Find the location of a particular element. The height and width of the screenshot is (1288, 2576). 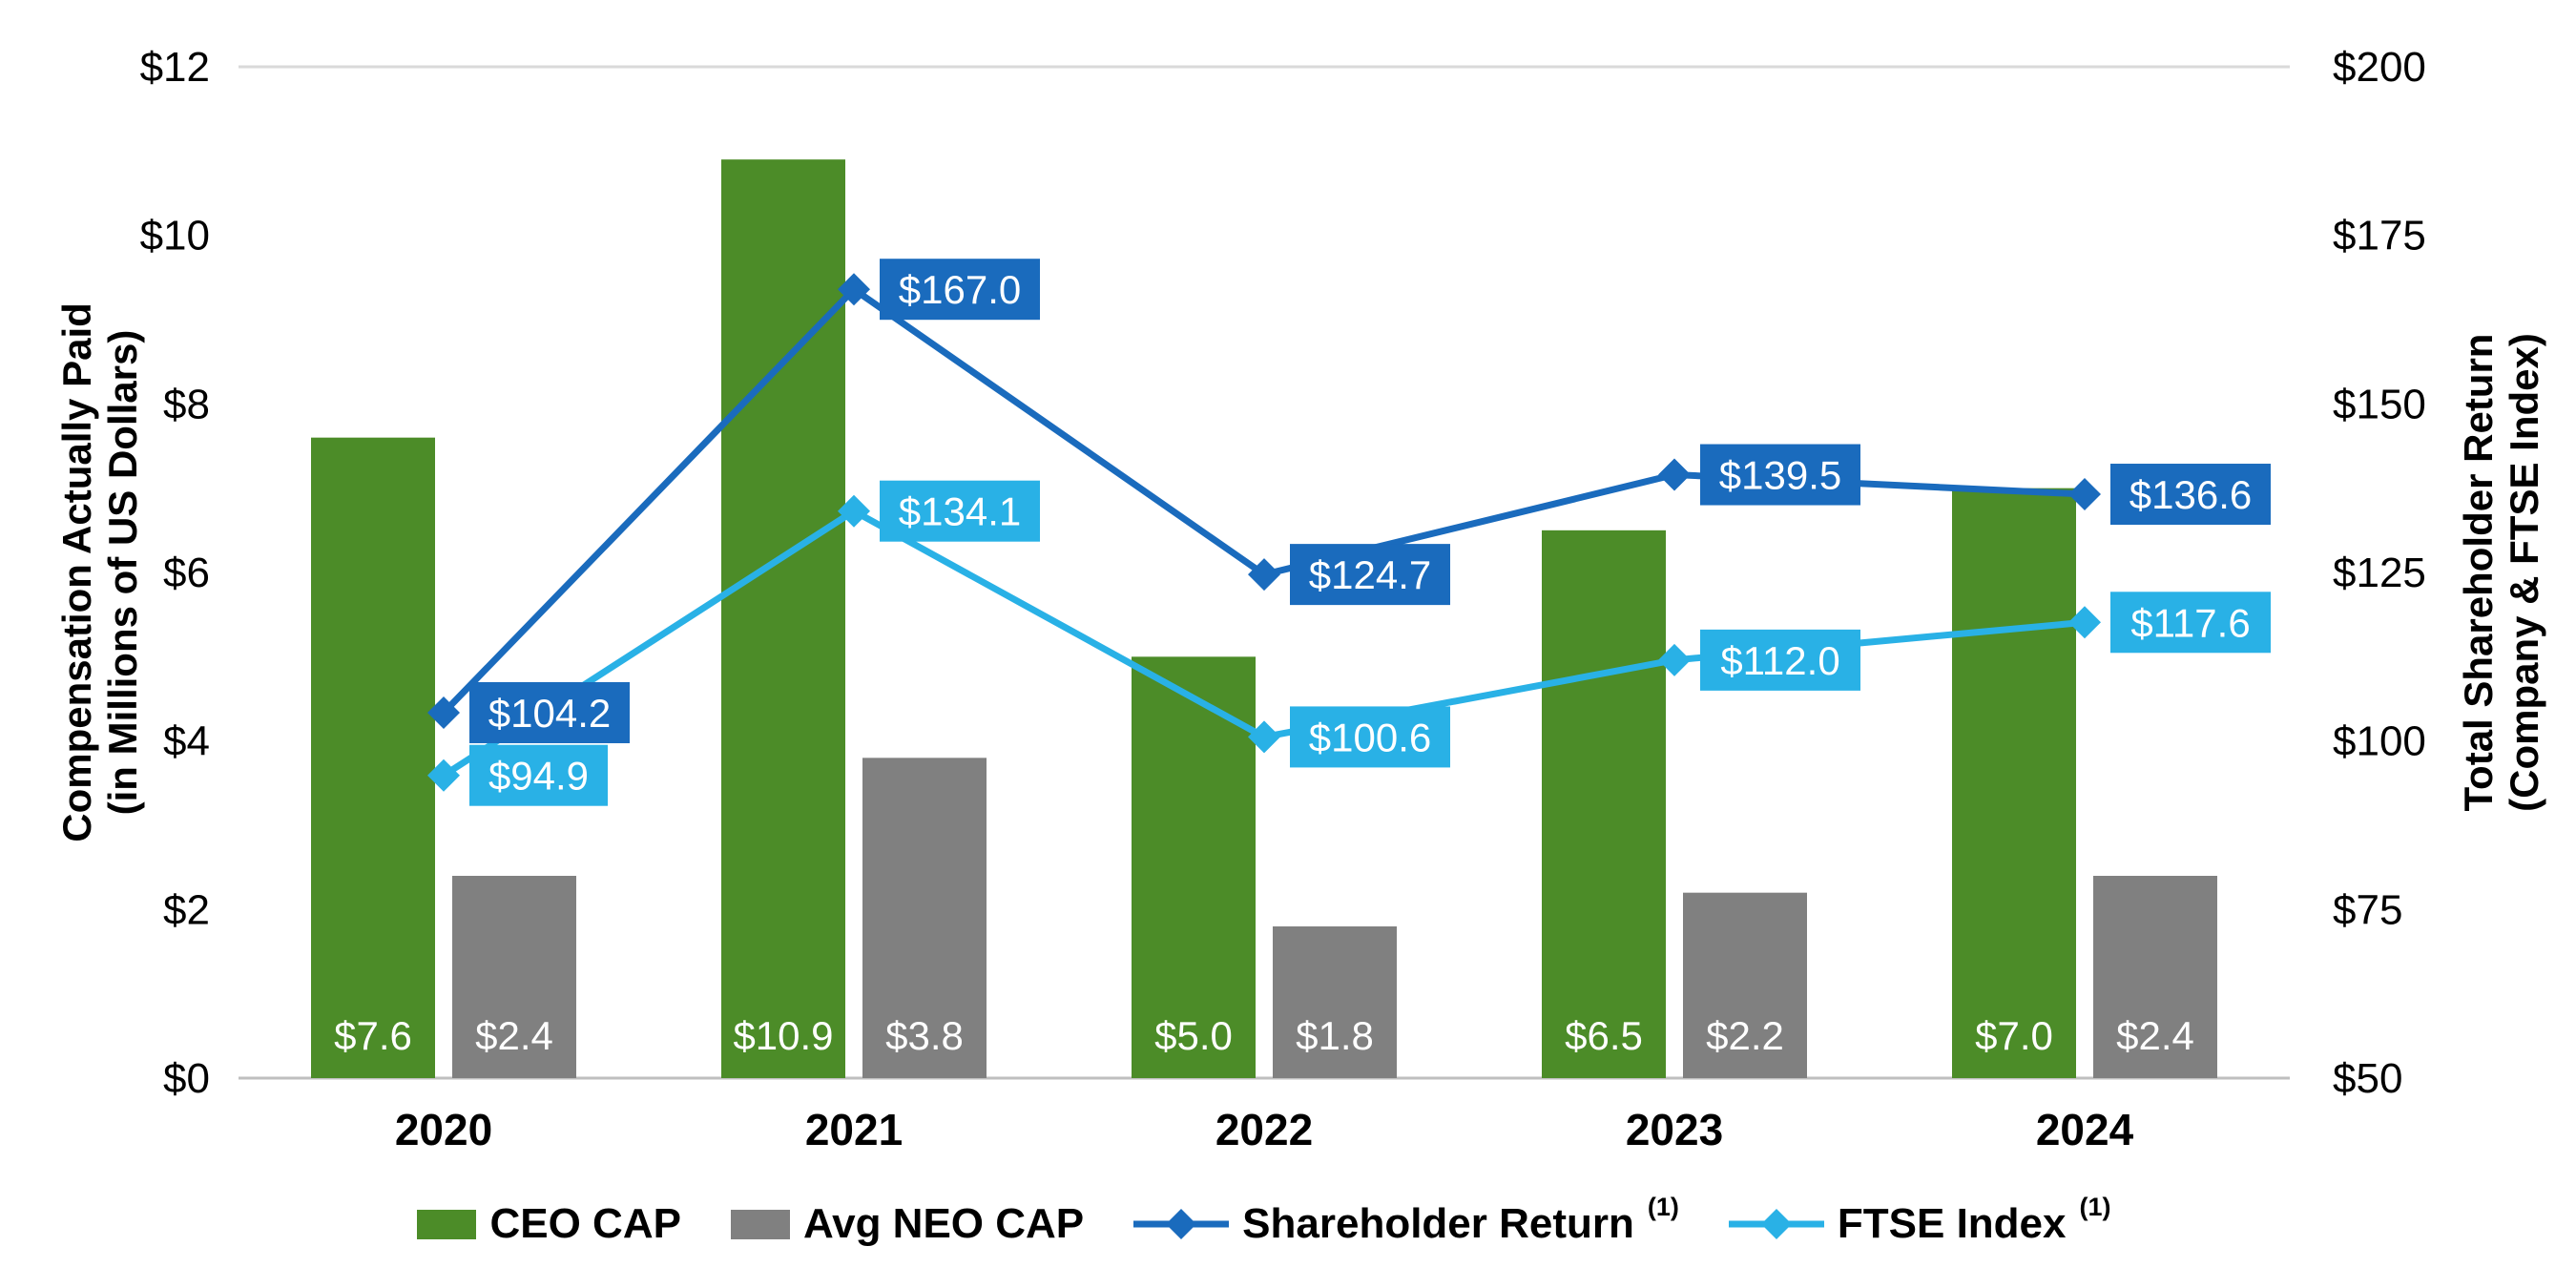

point-label-shareholder-return-2020: $104.2 is located at coordinates (549, 713).